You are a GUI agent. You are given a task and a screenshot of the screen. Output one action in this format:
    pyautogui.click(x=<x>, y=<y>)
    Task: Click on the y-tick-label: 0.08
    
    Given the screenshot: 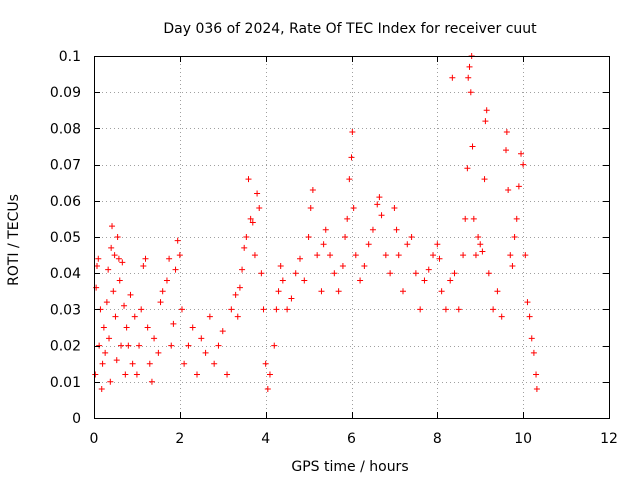 What is the action you would take?
    pyautogui.click(x=65, y=129)
    